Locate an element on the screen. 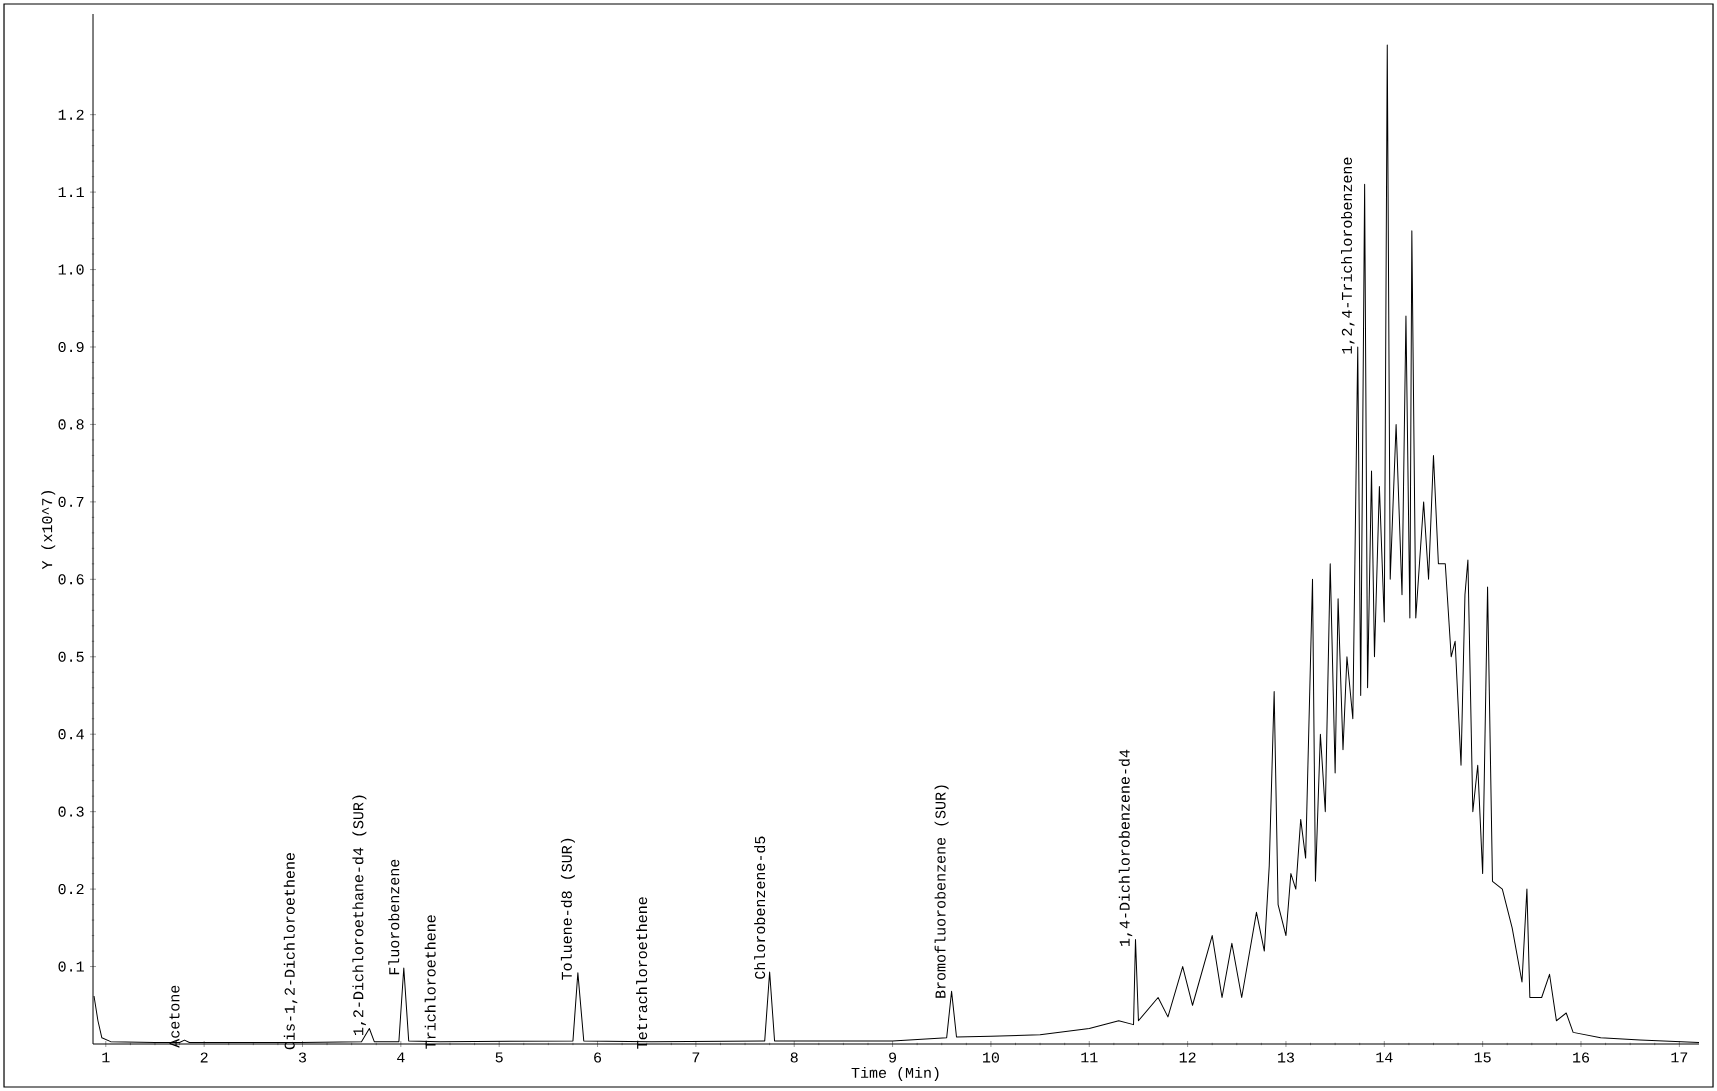 The height and width of the screenshot is (1091, 1717). y-tick-label: 0.5 is located at coordinates (71, 656).